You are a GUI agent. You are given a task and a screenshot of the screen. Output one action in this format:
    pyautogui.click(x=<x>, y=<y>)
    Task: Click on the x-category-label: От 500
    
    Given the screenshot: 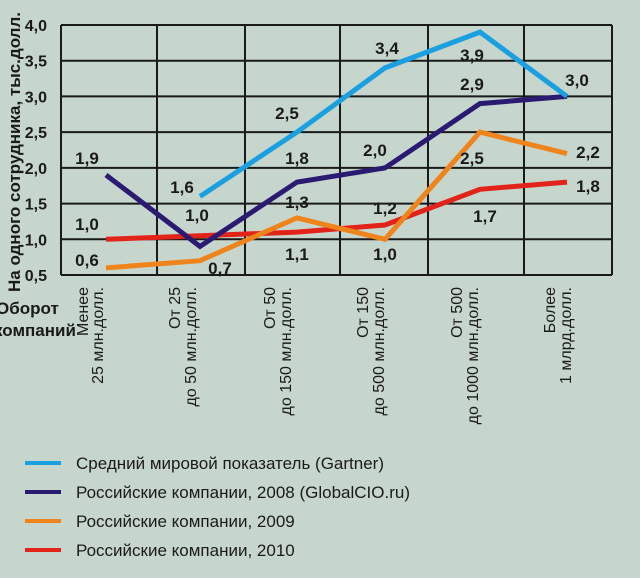 What is the action you would take?
    pyautogui.click(x=457, y=312)
    